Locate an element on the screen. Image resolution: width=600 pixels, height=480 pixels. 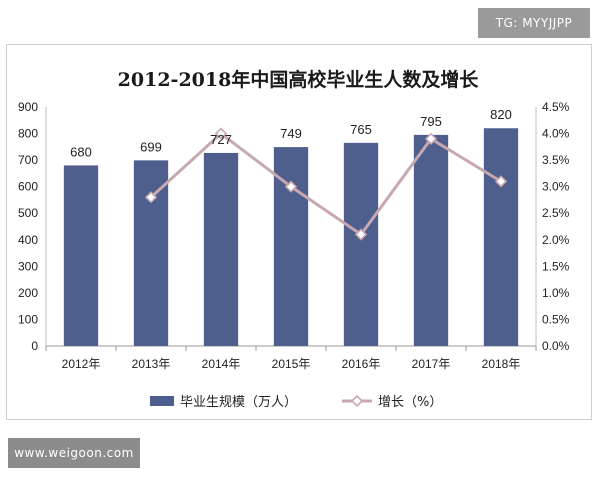
y-right-tick-label: 1.5% is located at coordinates (556, 266).